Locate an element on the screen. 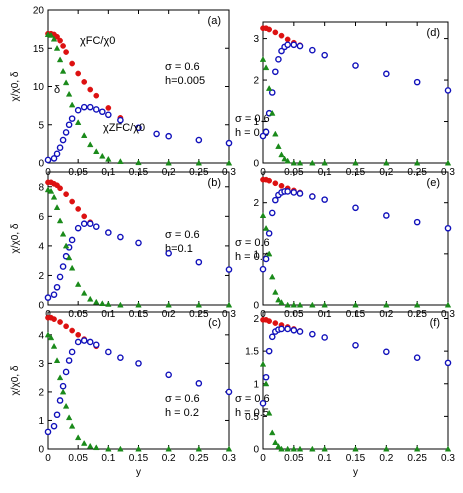 The image size is (463, 493). x-tick-label: 0.2 is located at coordinates (169, 458).